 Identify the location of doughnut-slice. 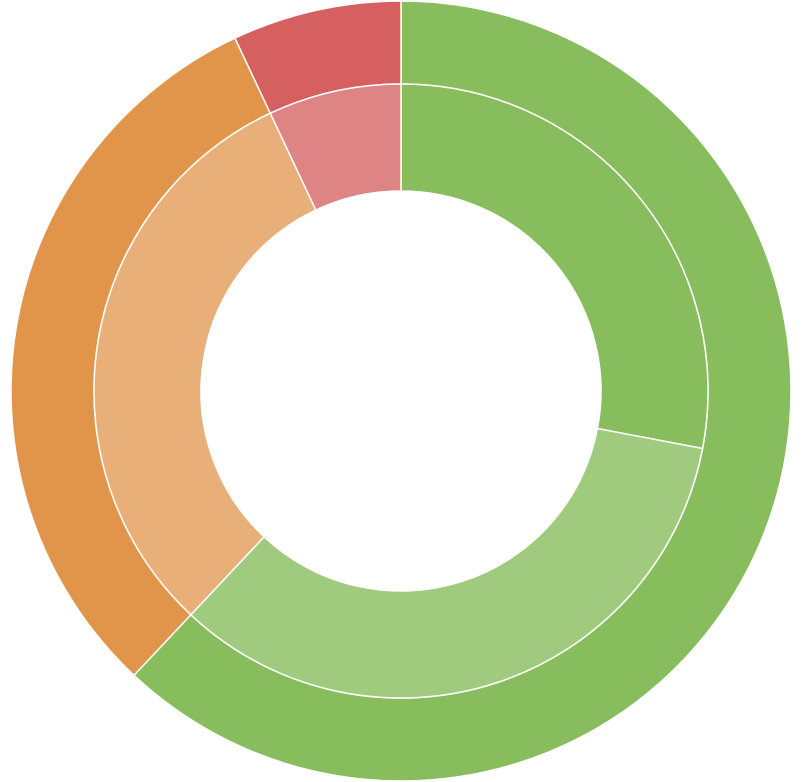
(335, 147).